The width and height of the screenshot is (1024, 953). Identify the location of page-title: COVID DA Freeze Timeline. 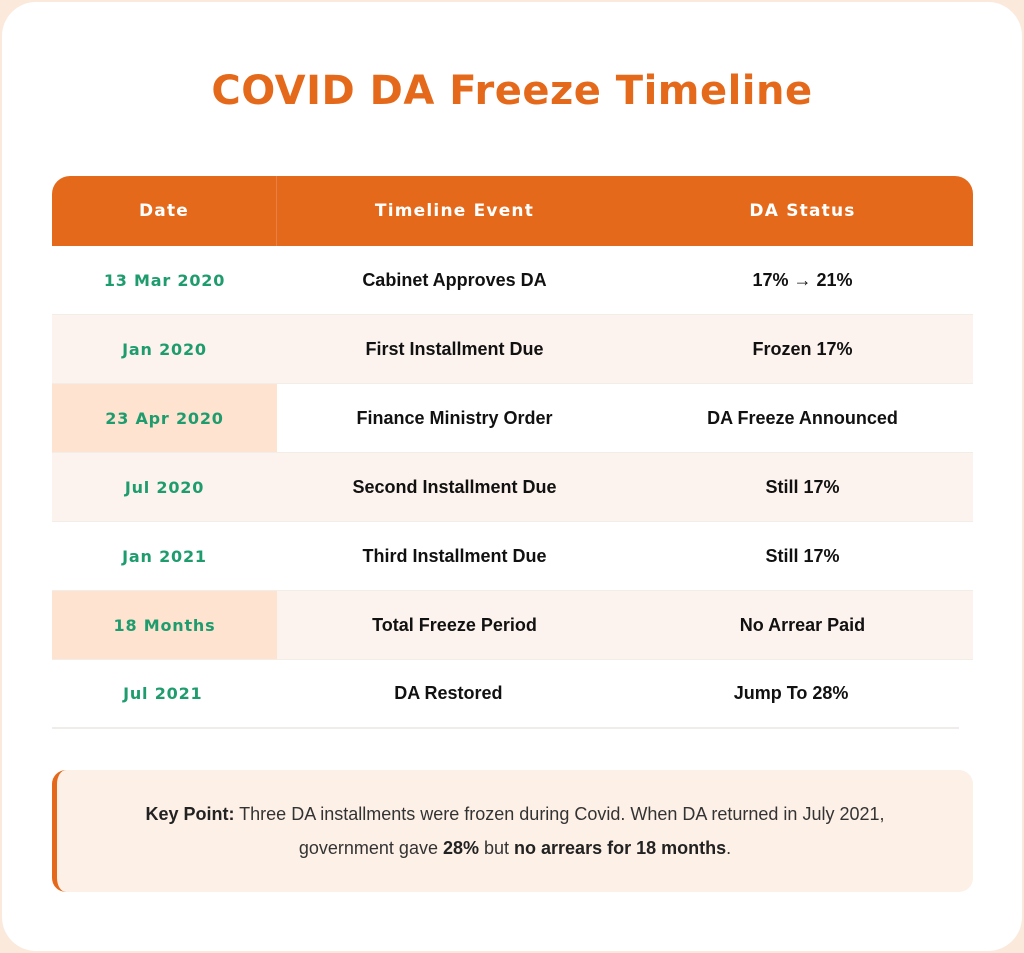
(512, 91).